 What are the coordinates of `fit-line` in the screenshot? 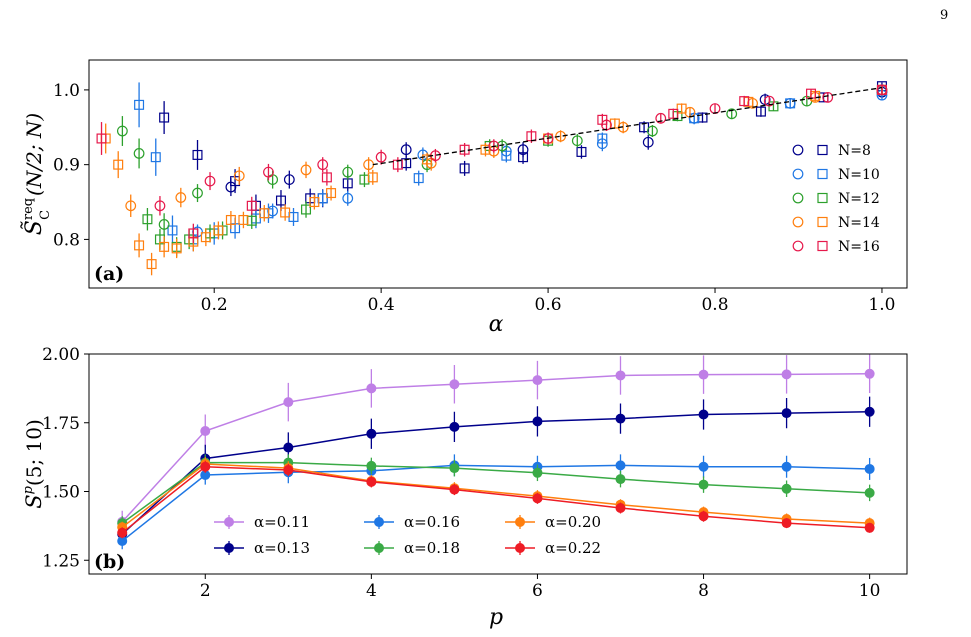 It's located at (627, 126).